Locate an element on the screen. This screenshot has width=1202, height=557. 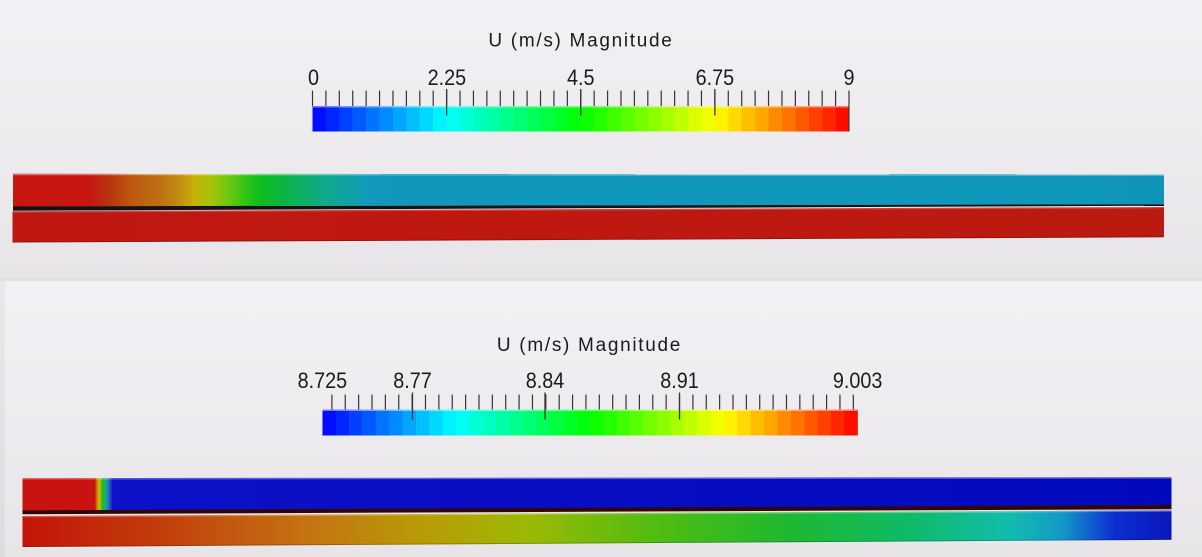
svg-text: 8.77 is located at coordinates (412, 381).